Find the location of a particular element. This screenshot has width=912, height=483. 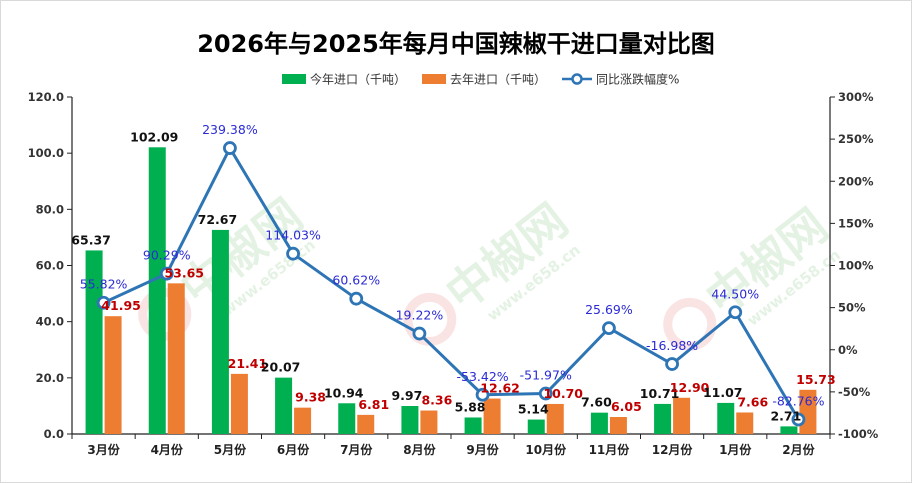

x-tick-label: 2月份 is located at coordinates (798, 449).